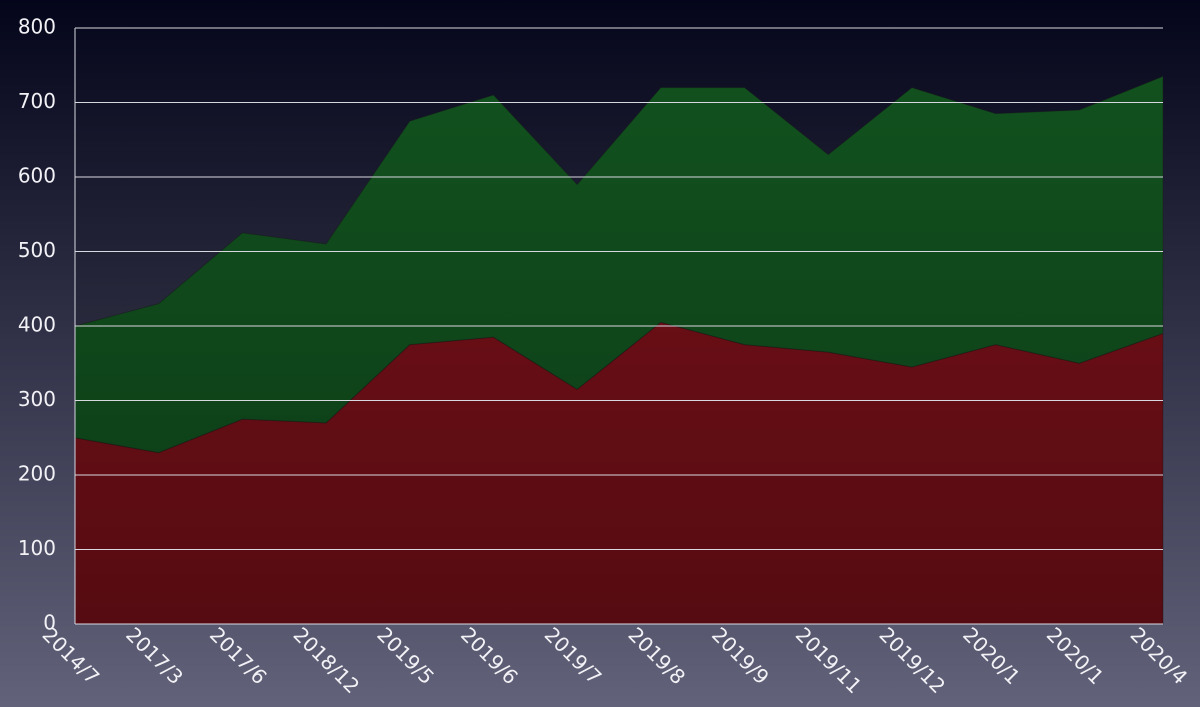 The width and height of the screenshot is (1200, 707). What do you see at coordinates (37, 548) in the screenshot?
I see `y-tick-label: 100` at bounding box center [37, 548].